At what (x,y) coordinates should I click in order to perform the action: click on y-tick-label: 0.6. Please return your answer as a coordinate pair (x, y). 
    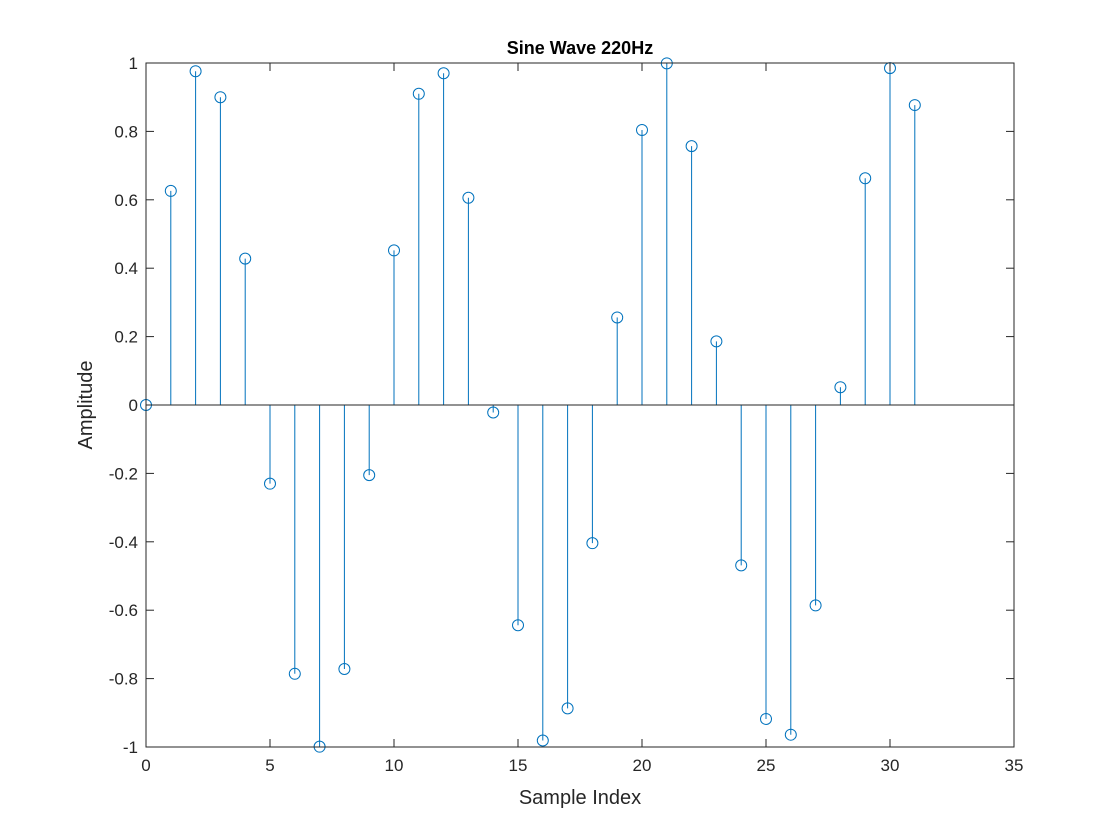
    Looking at the image, I should click on (126, 200).